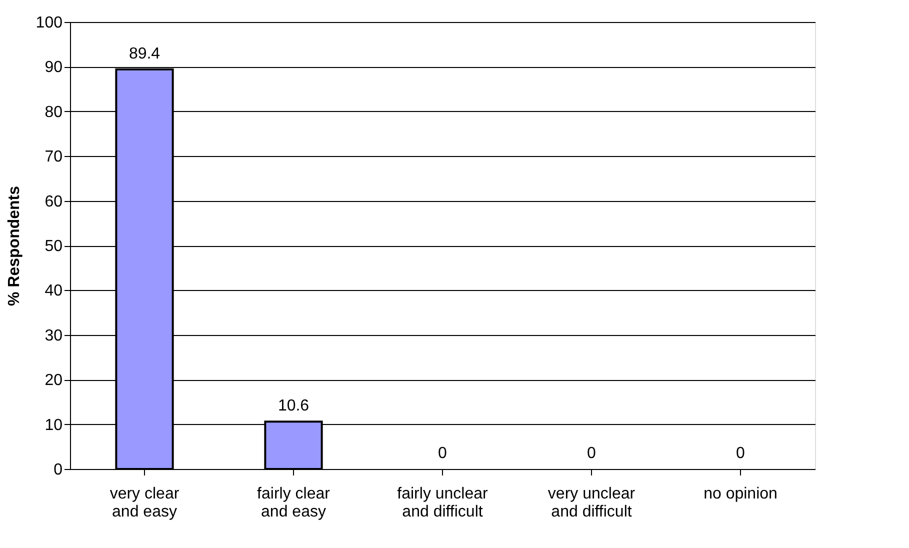 This screenshot has width=909, height=548. What do you see at coordinates (53, 381) in the screenshot?
I see `y-tick-label: 20` at bounding box center [53, 381].